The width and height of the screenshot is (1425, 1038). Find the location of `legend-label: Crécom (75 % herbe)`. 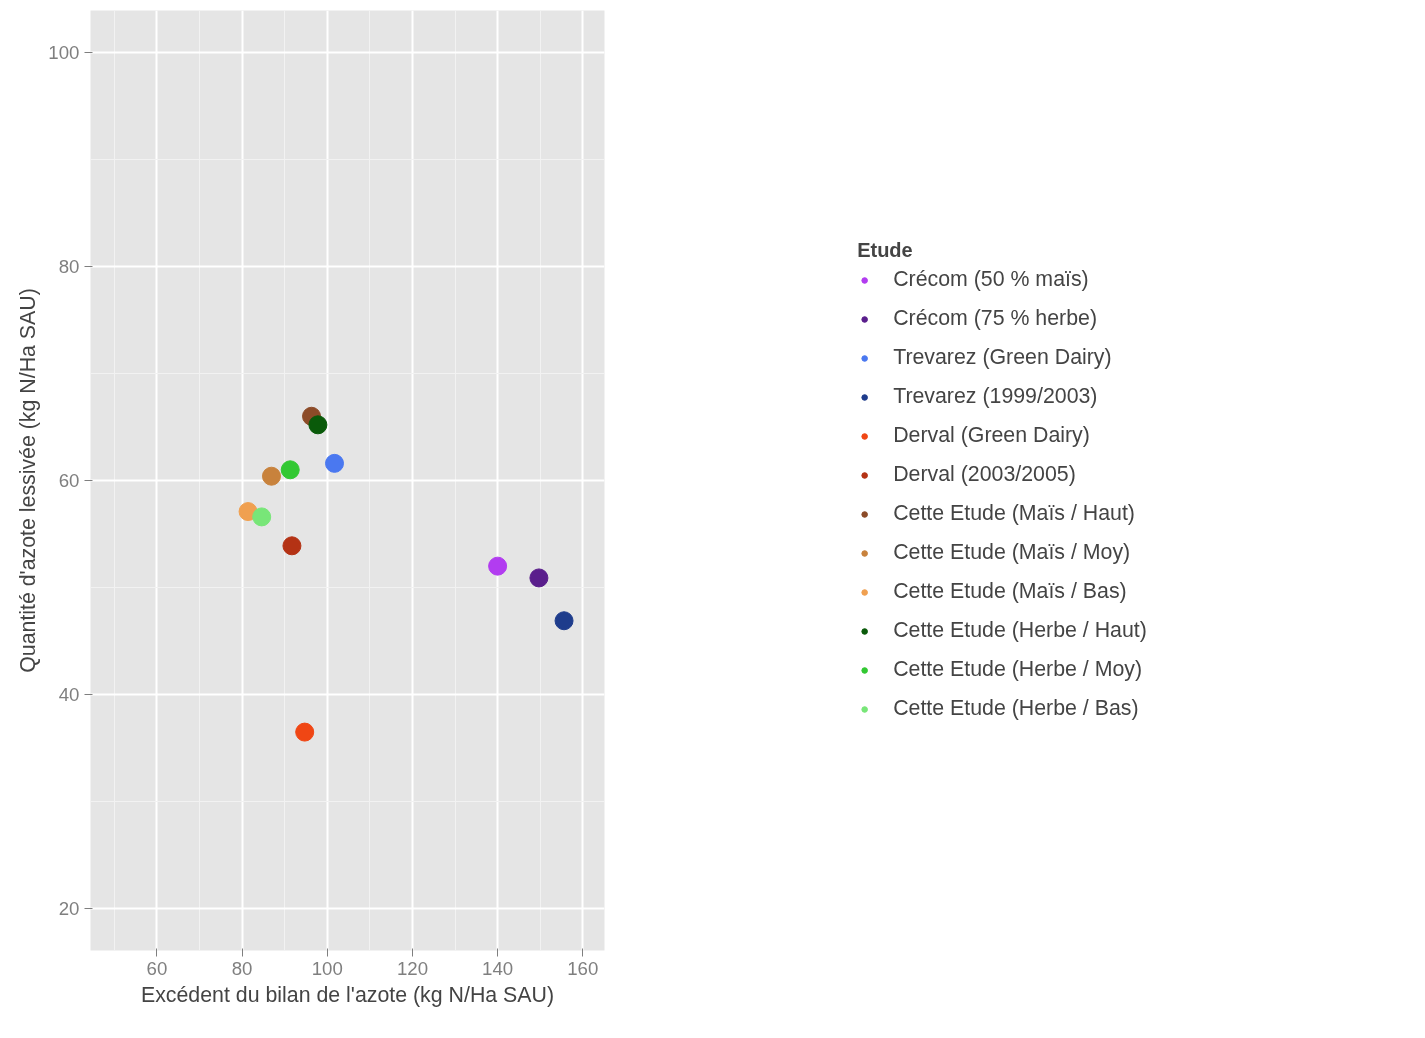

legend-label: Crécom (75 % herbe) is located at coordinates (995, 318).